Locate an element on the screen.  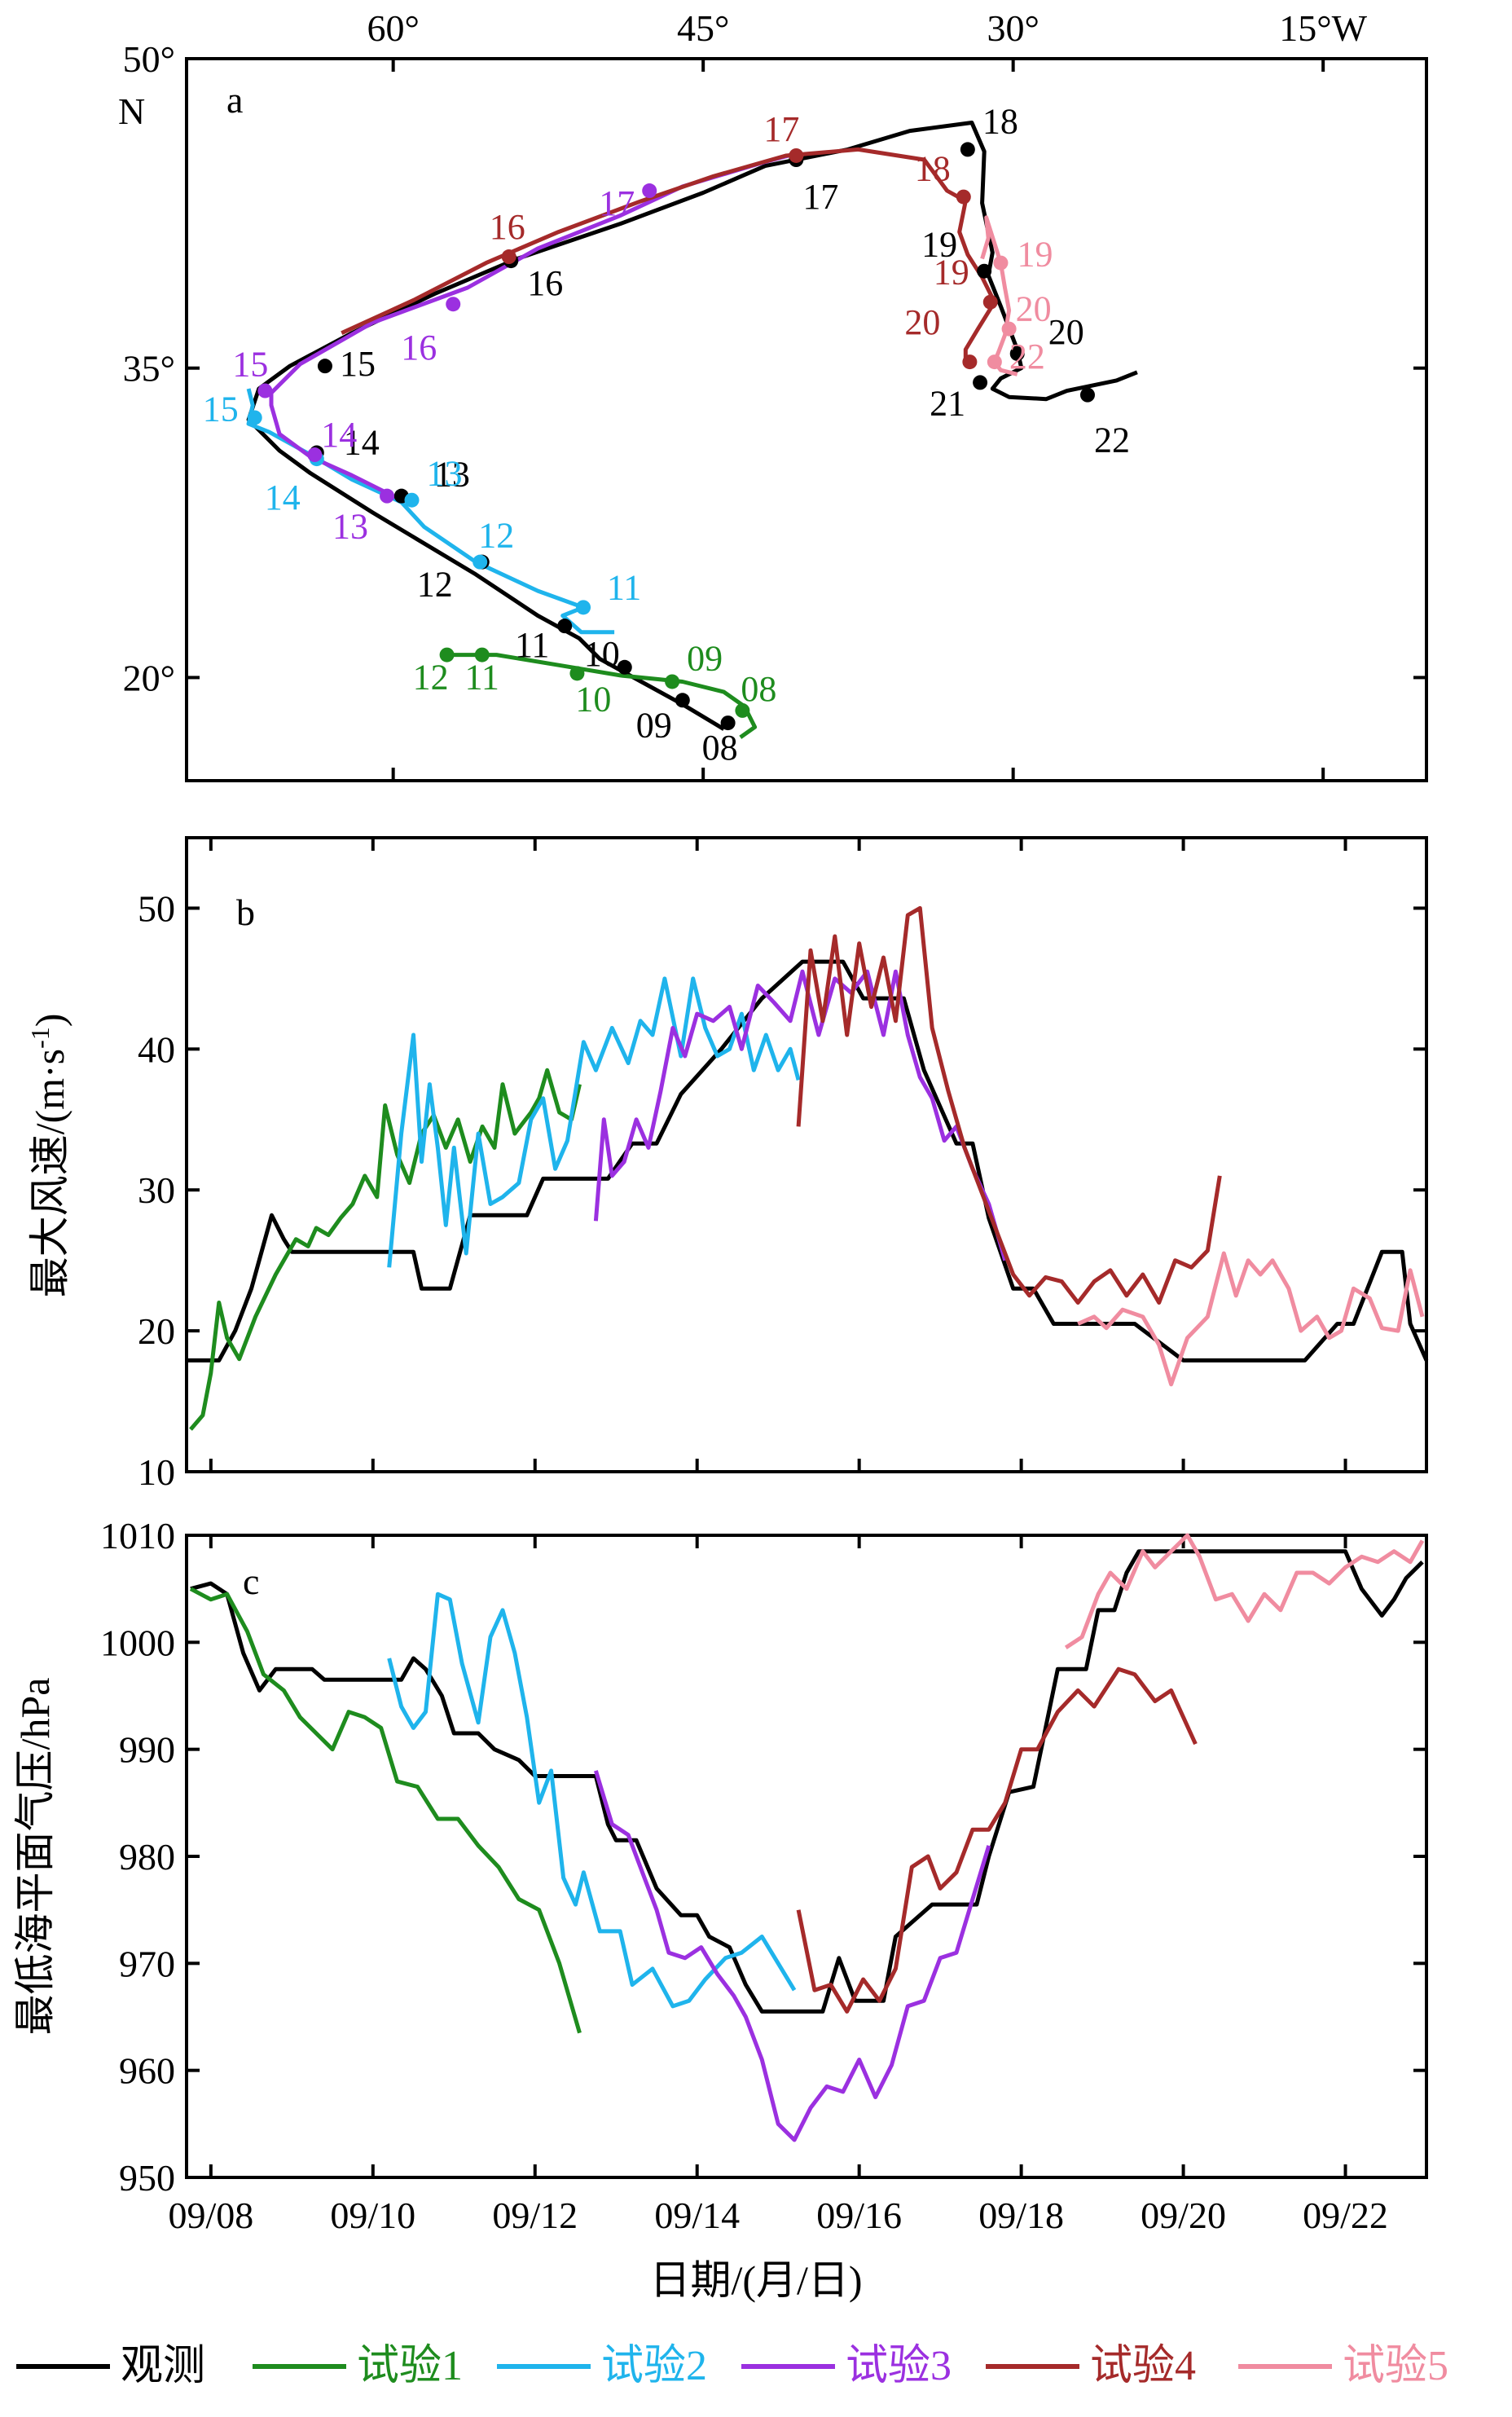
a-xtick-label: 45° is located at coordinates (703, 28).